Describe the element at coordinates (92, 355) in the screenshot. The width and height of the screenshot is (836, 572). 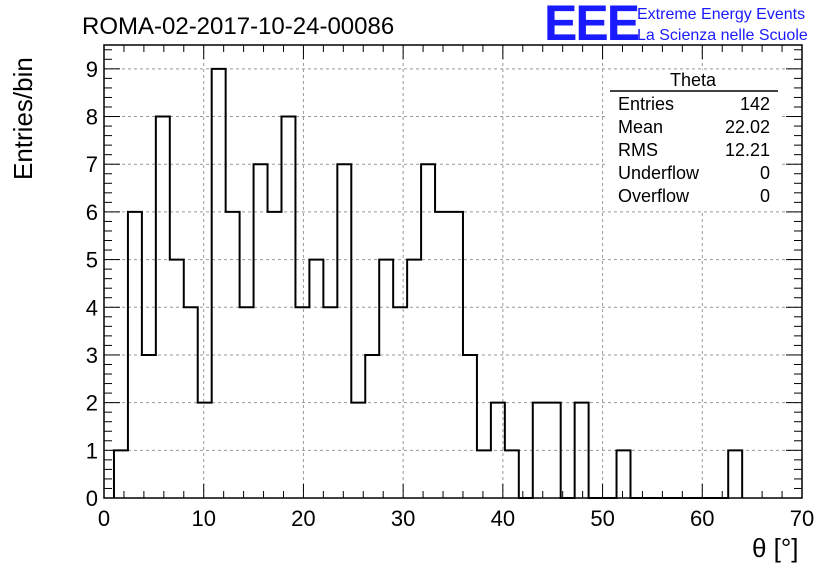
I see `y-tick-label: 3` at that location.